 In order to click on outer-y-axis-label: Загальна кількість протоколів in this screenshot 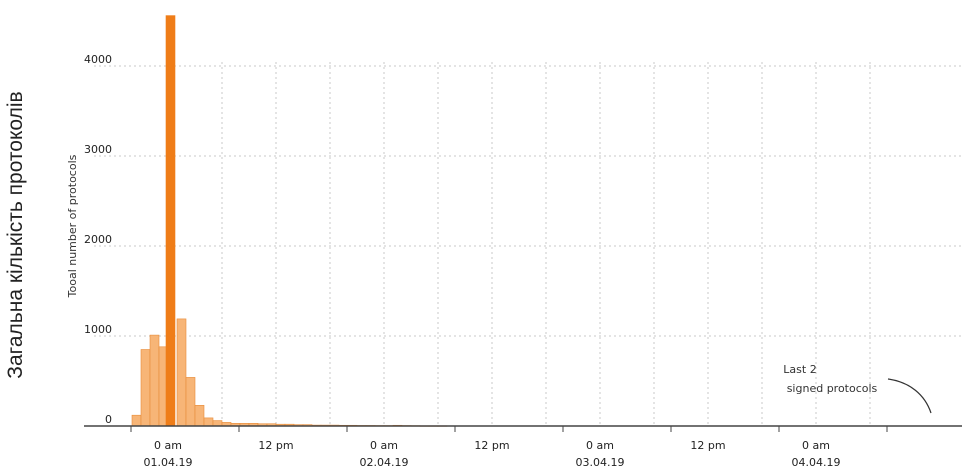, I will do `click(15, 235)`.